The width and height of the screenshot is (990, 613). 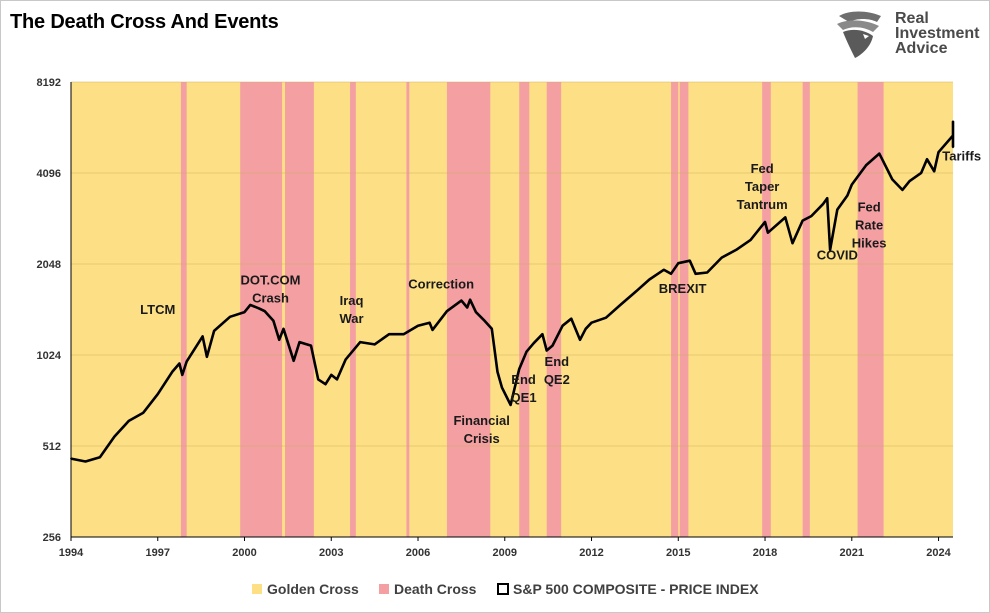 I want to click on y-tick-label: 4096, so click(x=49, y=174).